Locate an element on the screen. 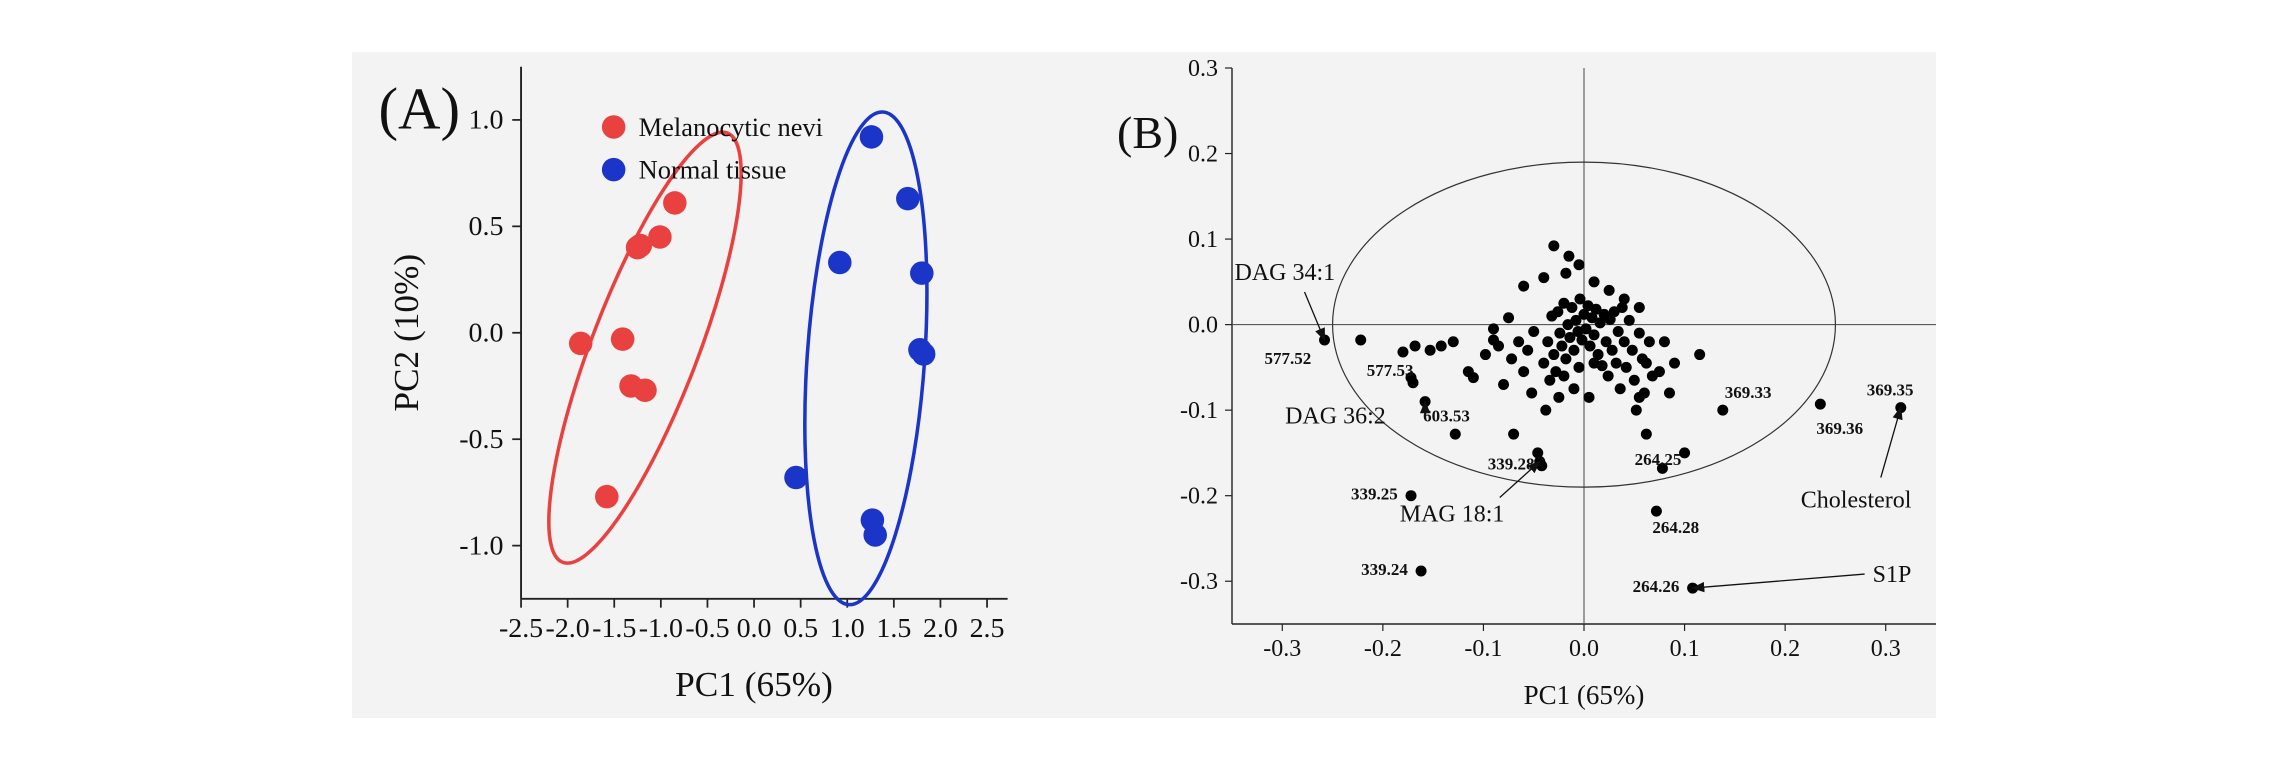 This screenshot has width=2290, height=760. y-tick-label: -0.5 is located at coordinates (481, 439).